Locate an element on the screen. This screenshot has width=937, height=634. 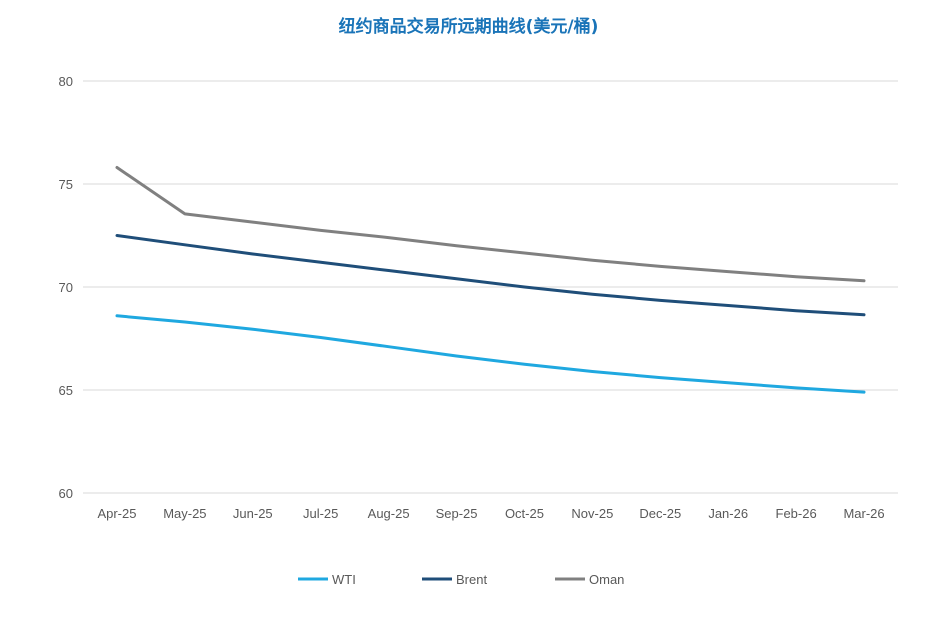
x-tick-label: Dec-25 is located at coordinates (660, 513).